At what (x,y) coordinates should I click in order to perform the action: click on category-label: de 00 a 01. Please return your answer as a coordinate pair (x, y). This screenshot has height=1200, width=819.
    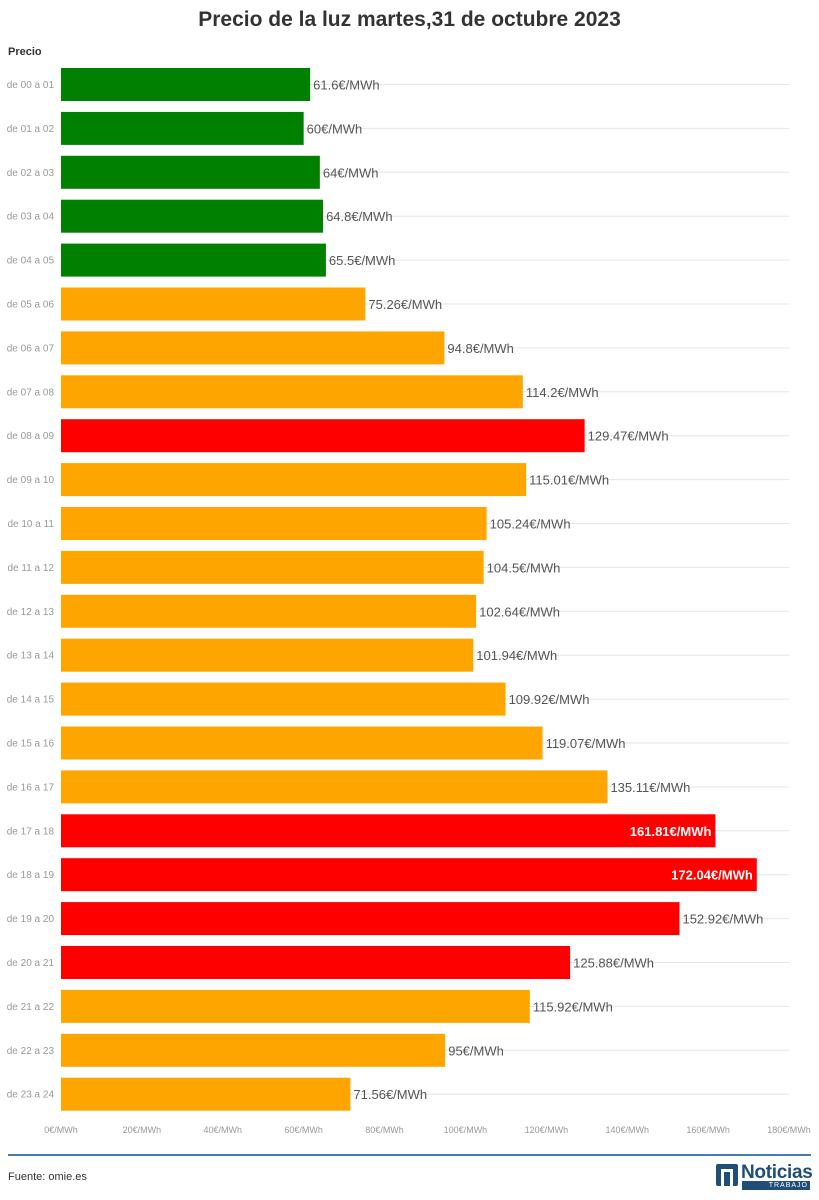
    Looking at the image, I should click on (31, 85).